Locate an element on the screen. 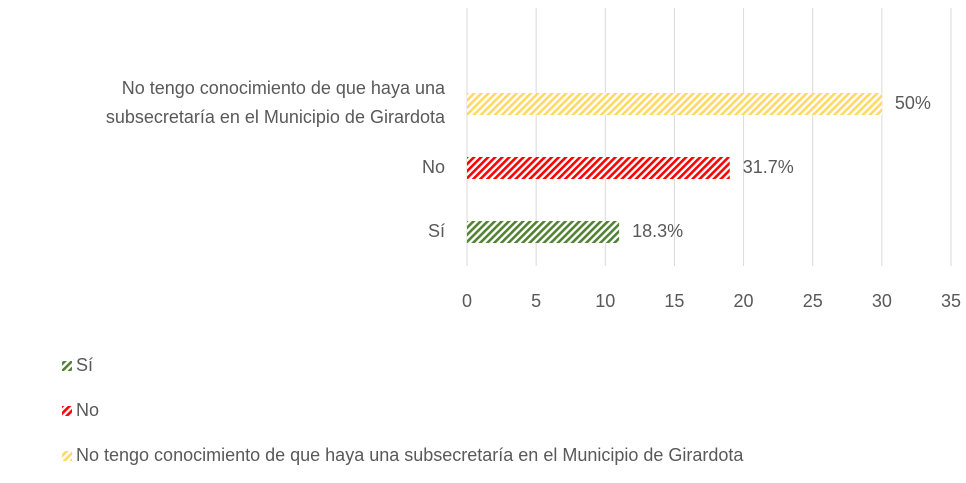 This screenshot has height=483, width=966. x-tick-label: 20 is located at coordinates (744, 301).